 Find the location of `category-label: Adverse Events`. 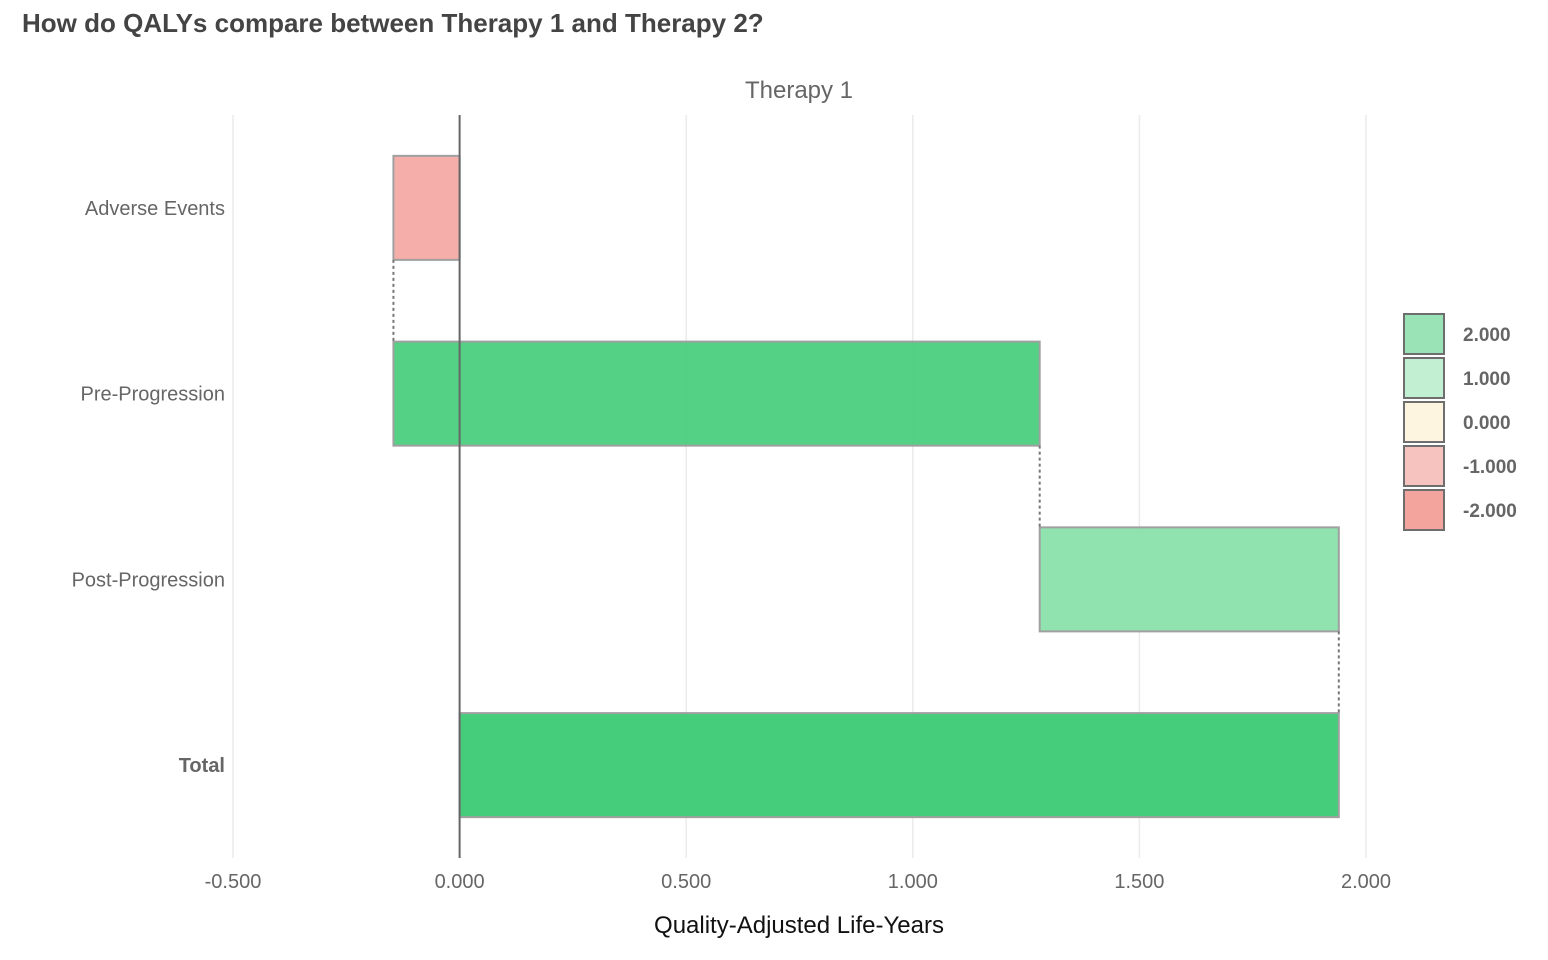

category-label: Adverse Events is located at coordinates (155, 209).